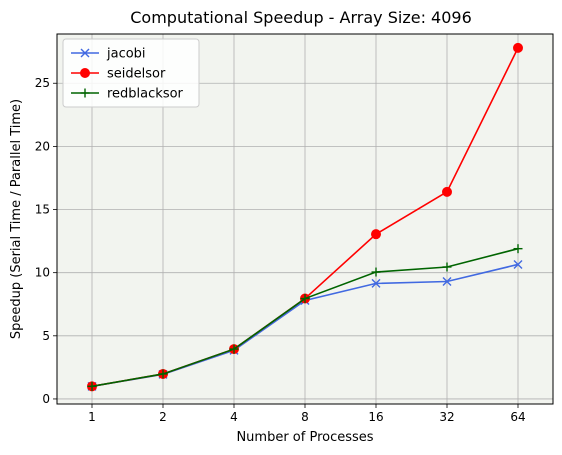 The height and width of the screenshot is (455, 562). What do you see at coordinates (42, 273) in the screenshot?
I see `y-tick-label: 10` at bounding box center [42, 273].